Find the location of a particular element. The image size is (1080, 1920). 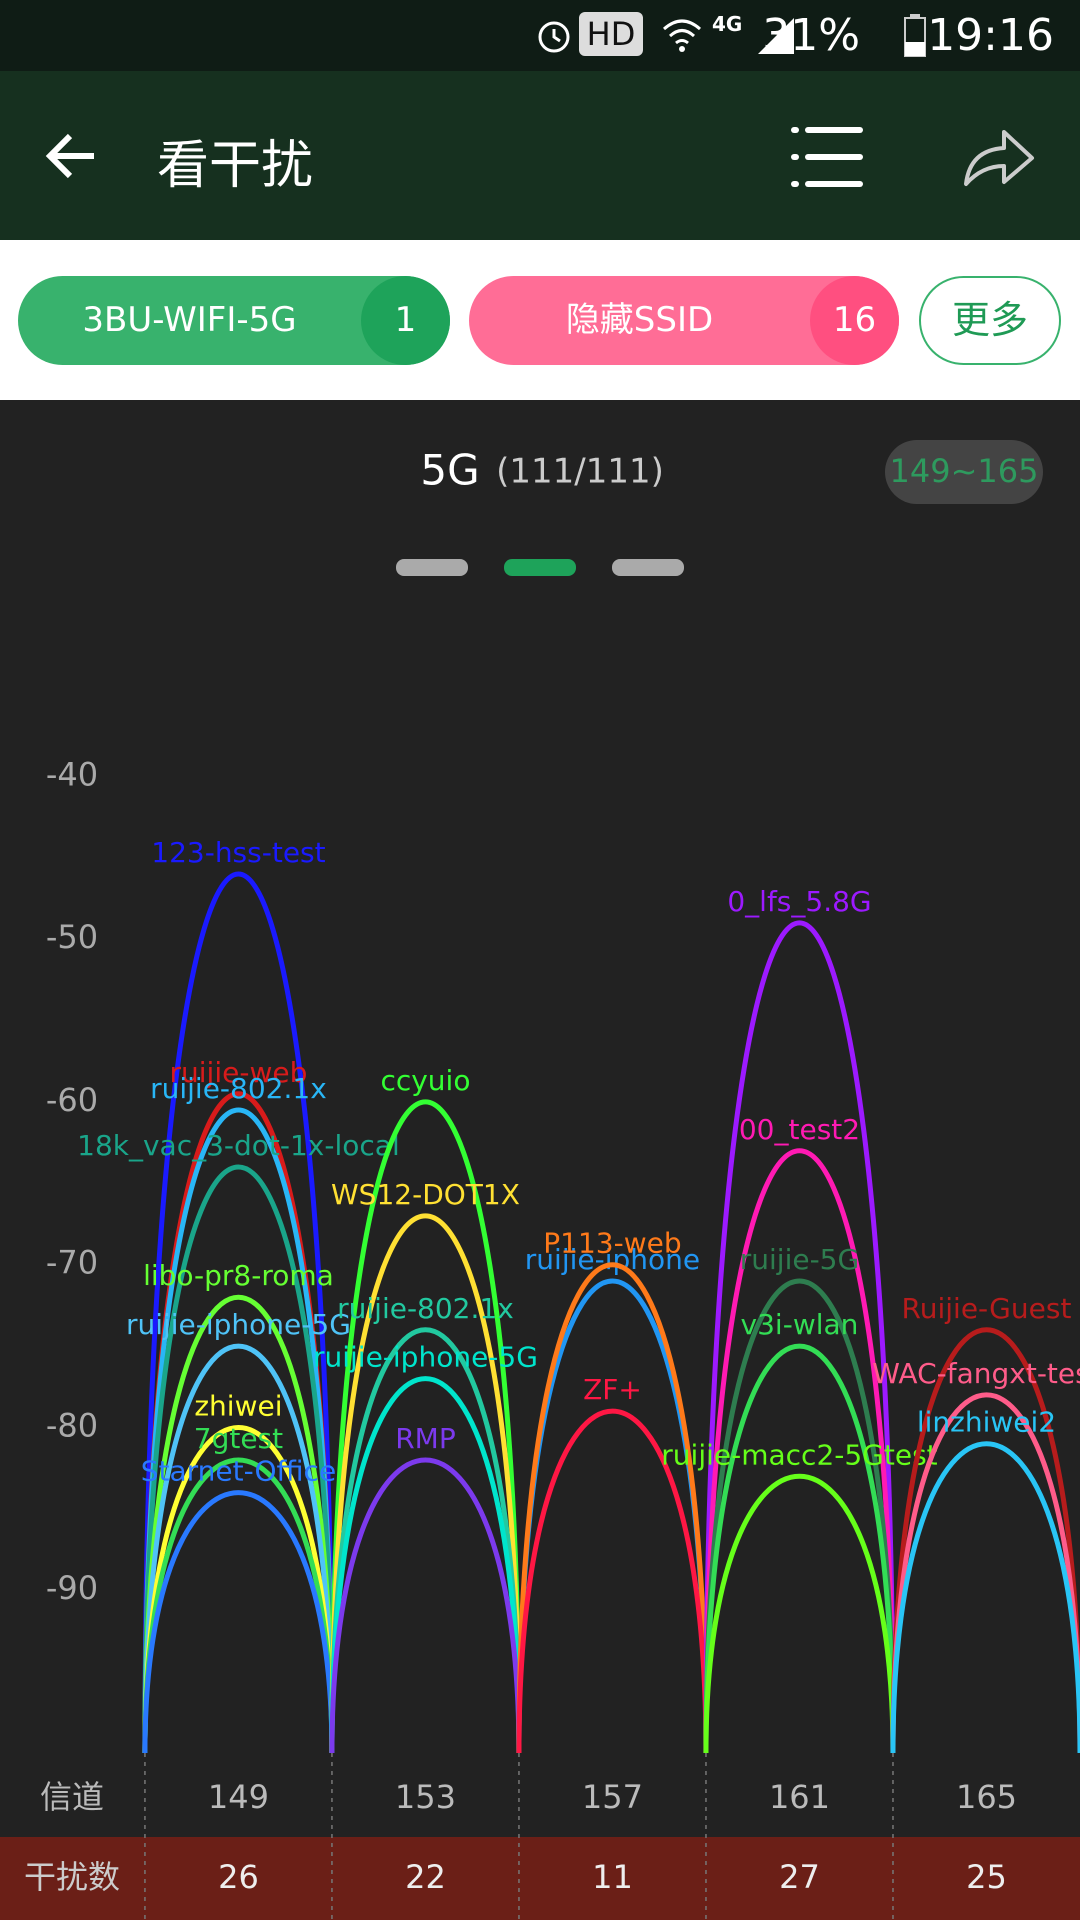

interference-count: 25 is located at coordinates (986, 1877).